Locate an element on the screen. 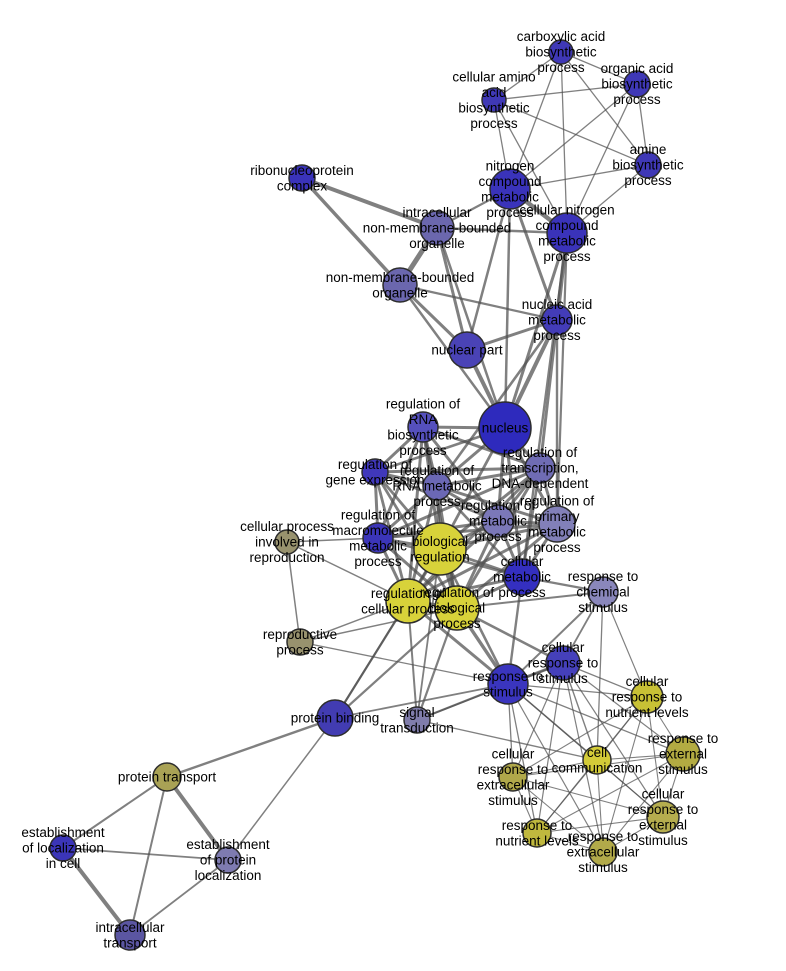  node-regulation-of-transcription-DNA-dependent is located at coordinates (540, 468).